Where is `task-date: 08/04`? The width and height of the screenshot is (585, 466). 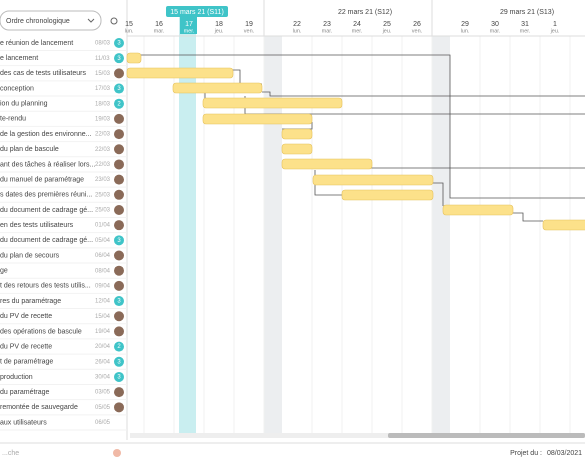 task-date: 08/04 is located at coordinates (103, 271).